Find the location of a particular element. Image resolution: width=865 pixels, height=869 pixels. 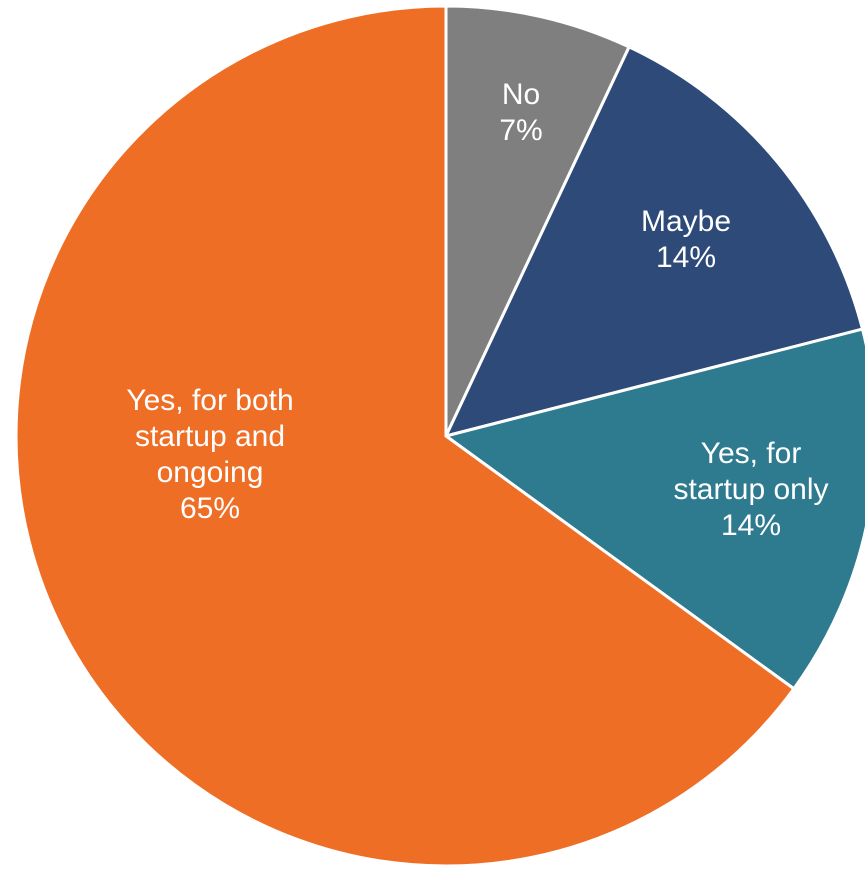

slice-percent-label: 7% is located at coordinates (520, 130).